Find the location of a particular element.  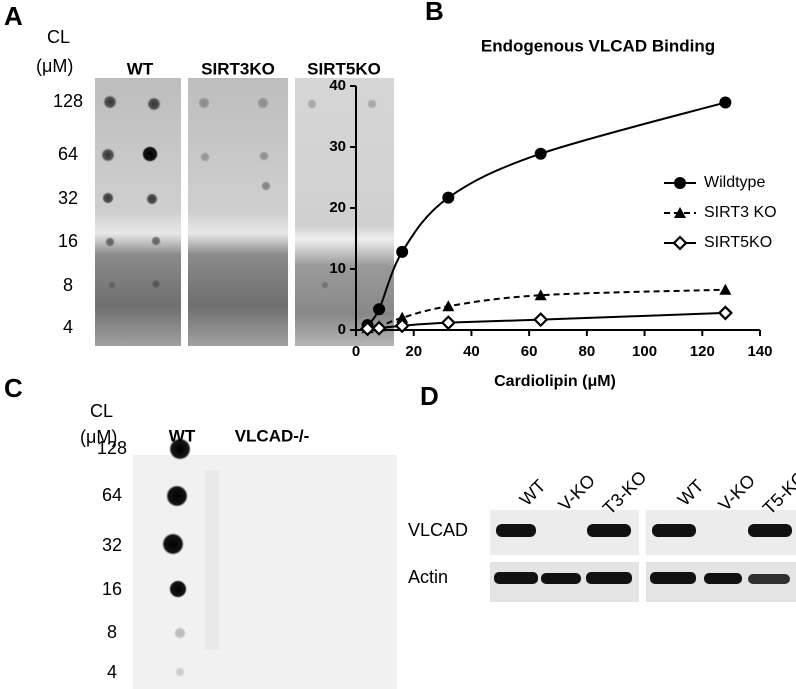

row-label: VLCAD is located at coordinates (438, 530).